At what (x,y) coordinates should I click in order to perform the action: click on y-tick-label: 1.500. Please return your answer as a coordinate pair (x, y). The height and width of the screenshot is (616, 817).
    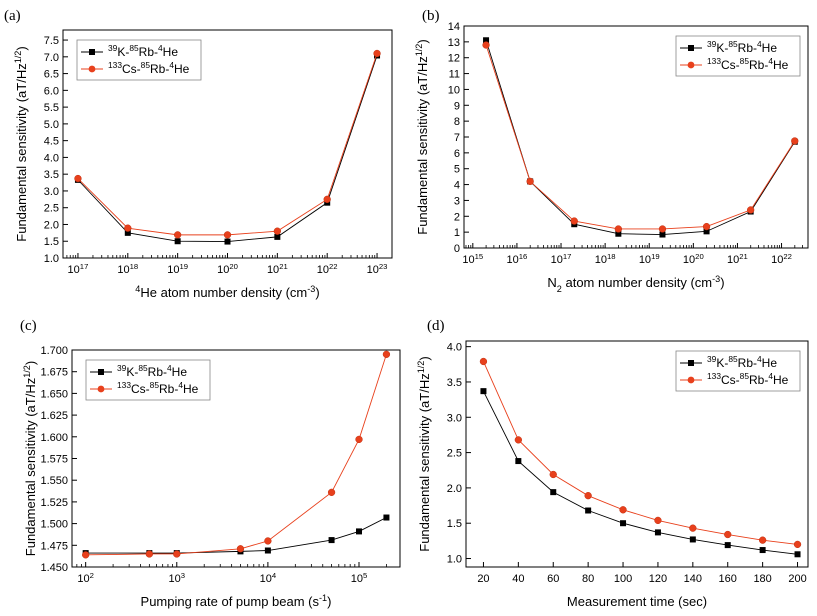
    Looking at the image, I should click on (54, 525).